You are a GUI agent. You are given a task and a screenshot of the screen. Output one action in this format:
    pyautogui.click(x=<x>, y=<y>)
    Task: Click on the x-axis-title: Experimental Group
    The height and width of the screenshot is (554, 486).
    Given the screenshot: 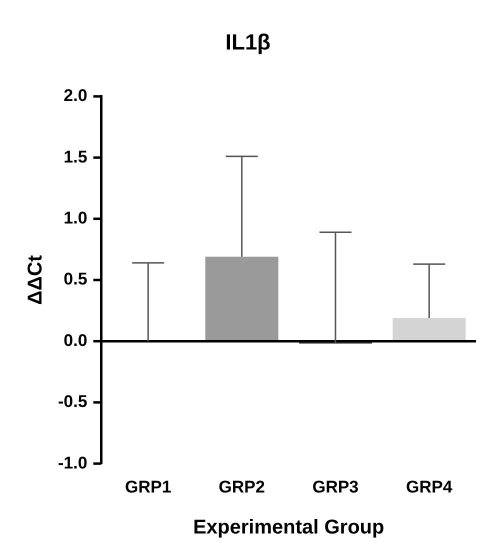 What is the action you would take?
    pyautogui.click(x=288, y=527)
    